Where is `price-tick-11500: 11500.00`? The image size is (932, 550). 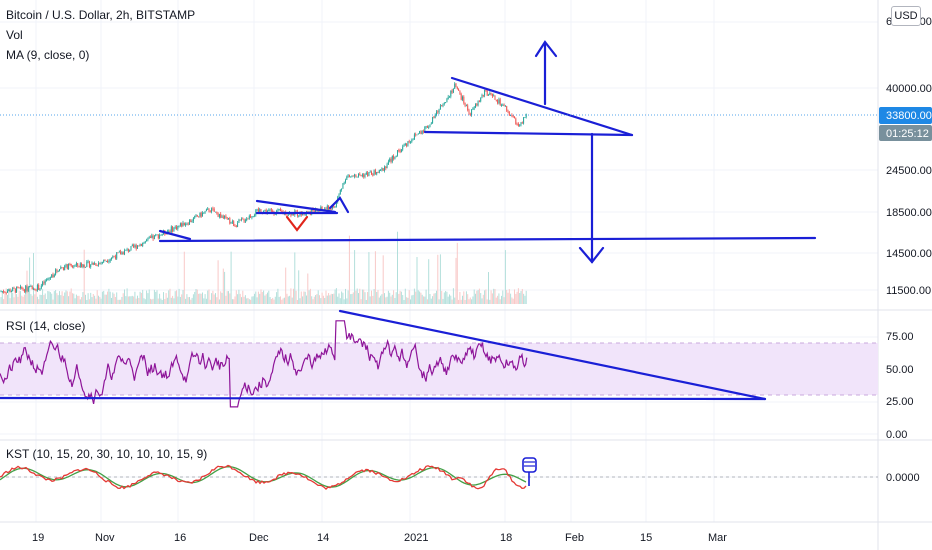 price-tick-11500: 11500.00 is located at coordinates (908, 291).